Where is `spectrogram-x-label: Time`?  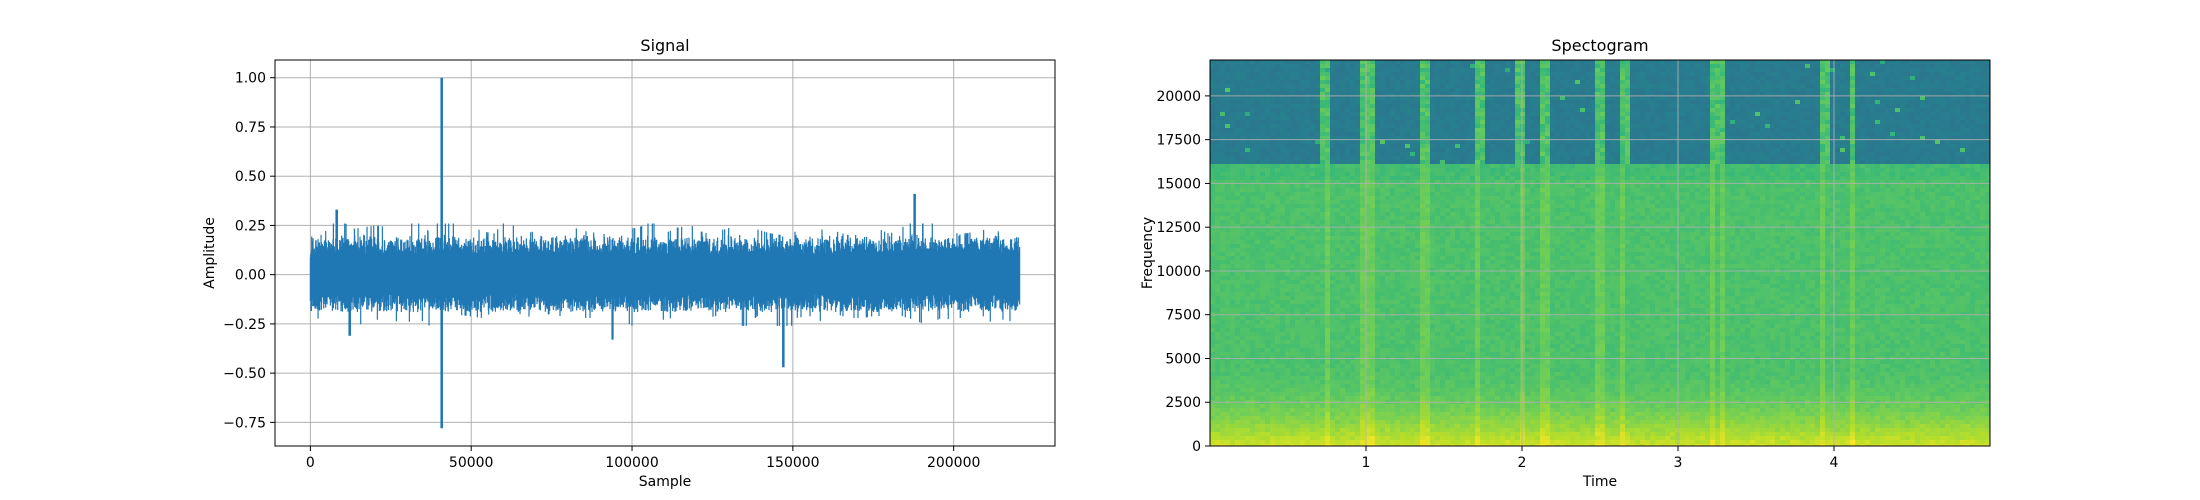 spectrogram-x-label: Time is located at coordinates (1599, 482).